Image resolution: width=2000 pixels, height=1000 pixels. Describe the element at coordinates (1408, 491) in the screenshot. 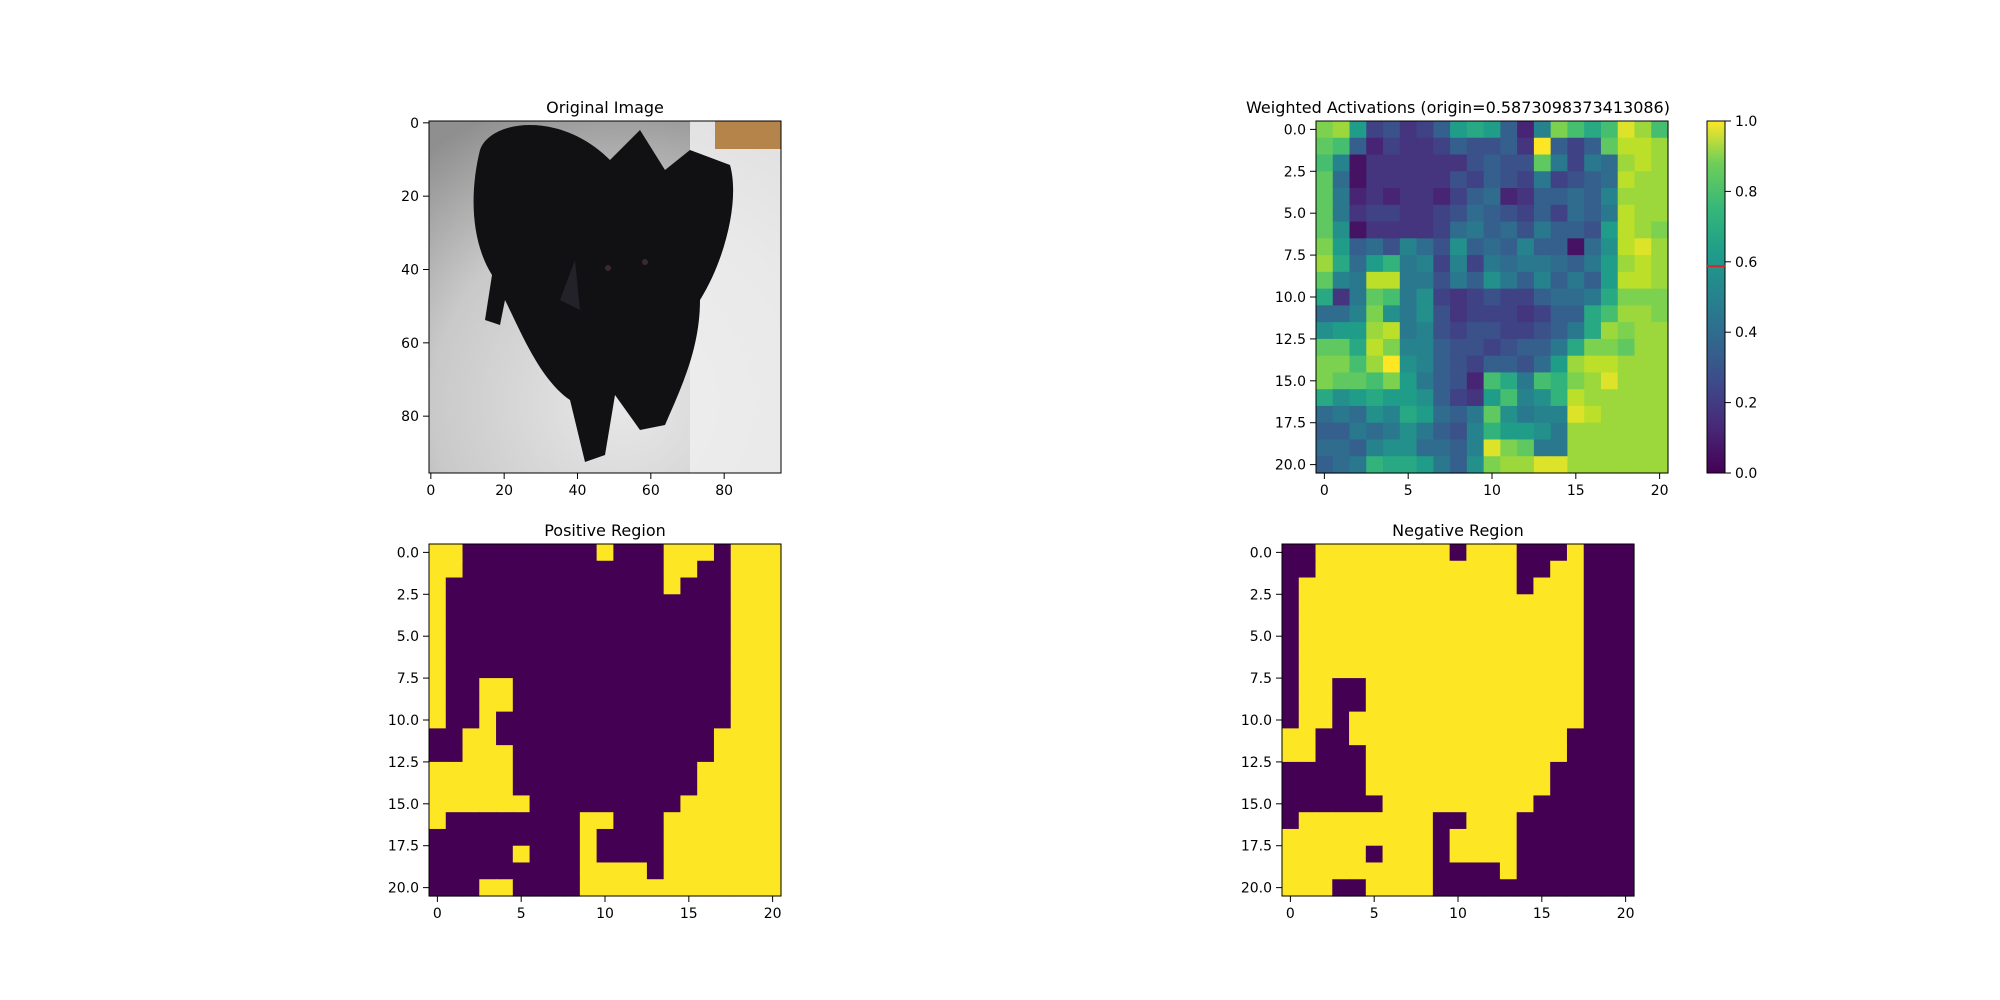

I see `x-tick-label: 5` at that location.